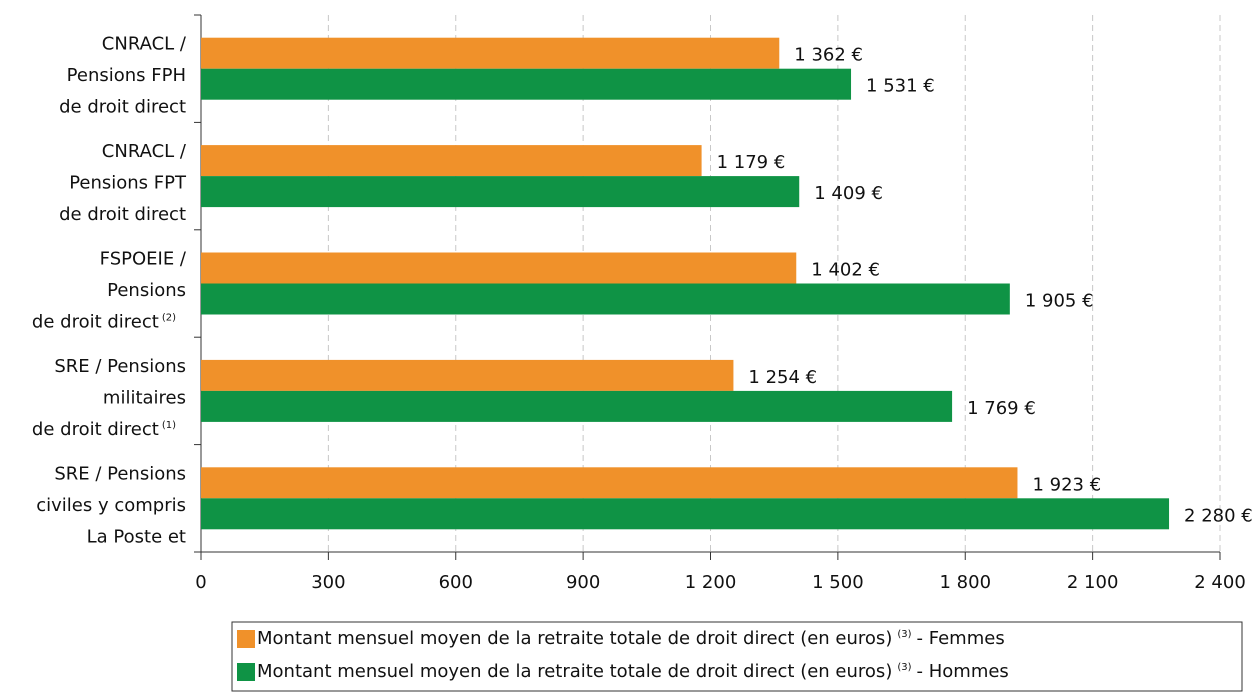  I want to click on category-label: FSPOEIE /, so click(143, 259).